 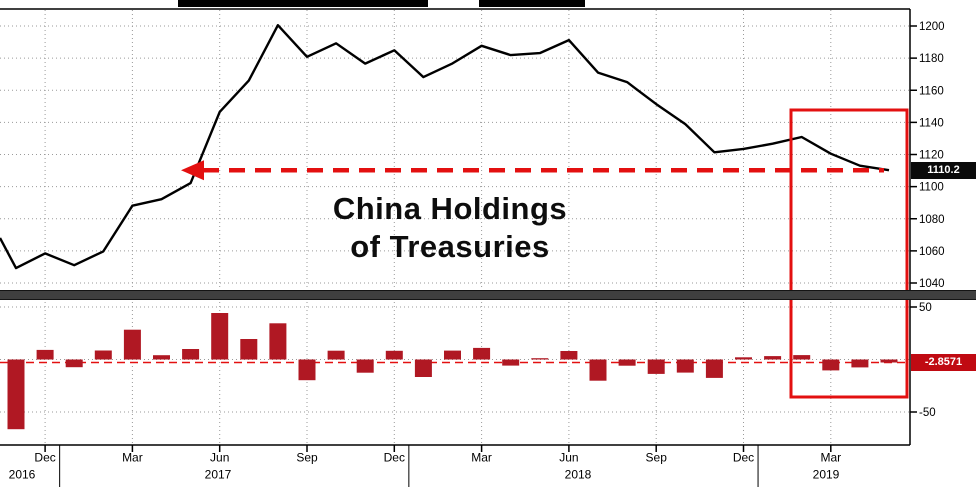 What do you see at coordinates (826, 475) in the screenshot?
I see `year-label: 2019` at bounding box center [826, 475].